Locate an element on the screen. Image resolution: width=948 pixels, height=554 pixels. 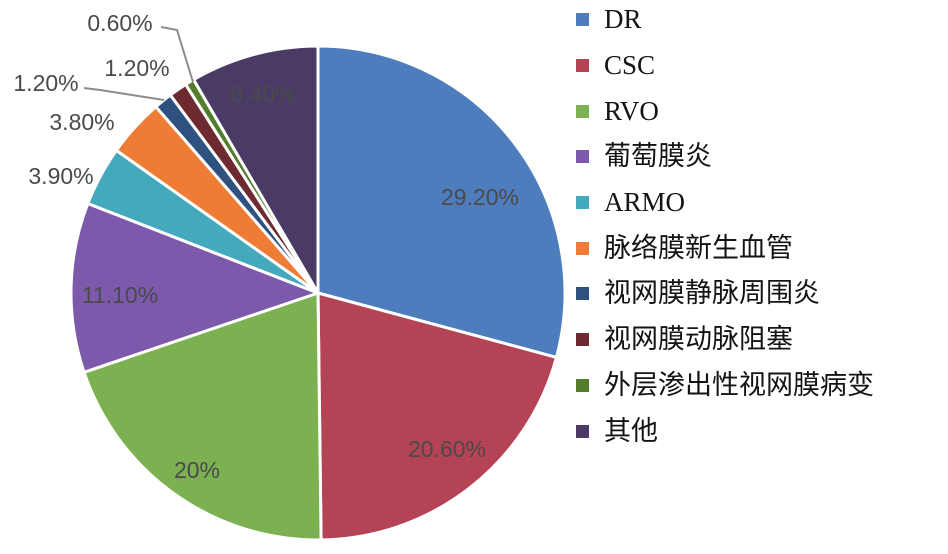
slice-label-7: 1.20% is located at coordinates (136, 68).